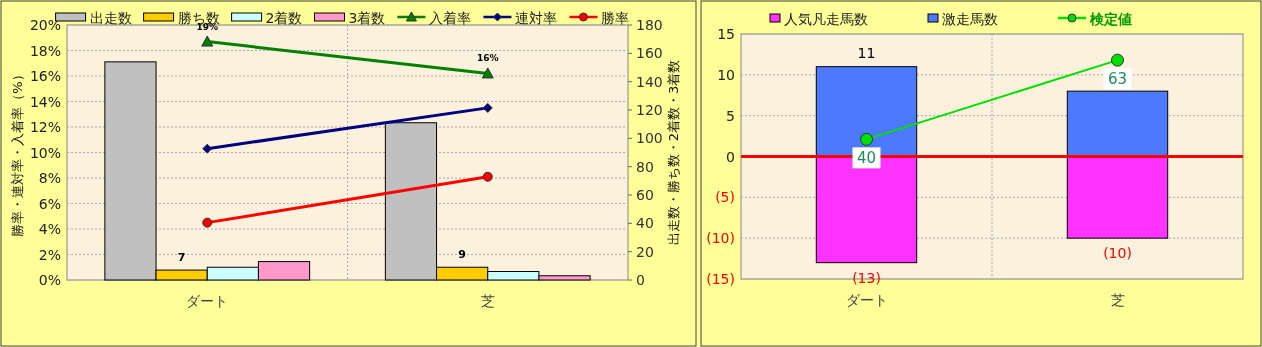 The image size is (1262, 347). Describe the element at coordinates (45, 101) in the screenshot. I see `y-tick-label: 14%` at that location.